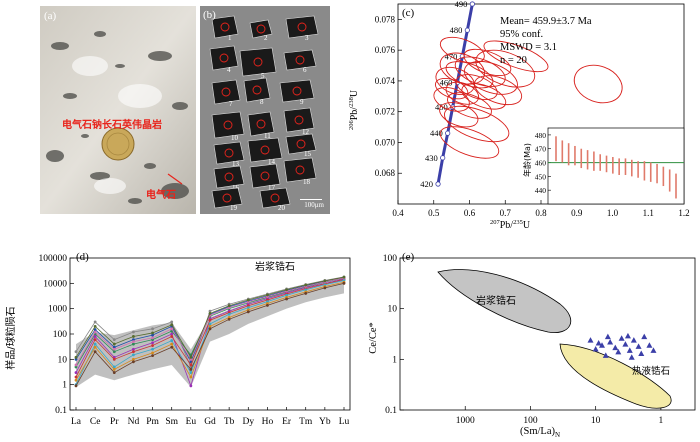 The image size is (700, 442). I want to click on c-ytick-label: 0.072, so click(385, 112).